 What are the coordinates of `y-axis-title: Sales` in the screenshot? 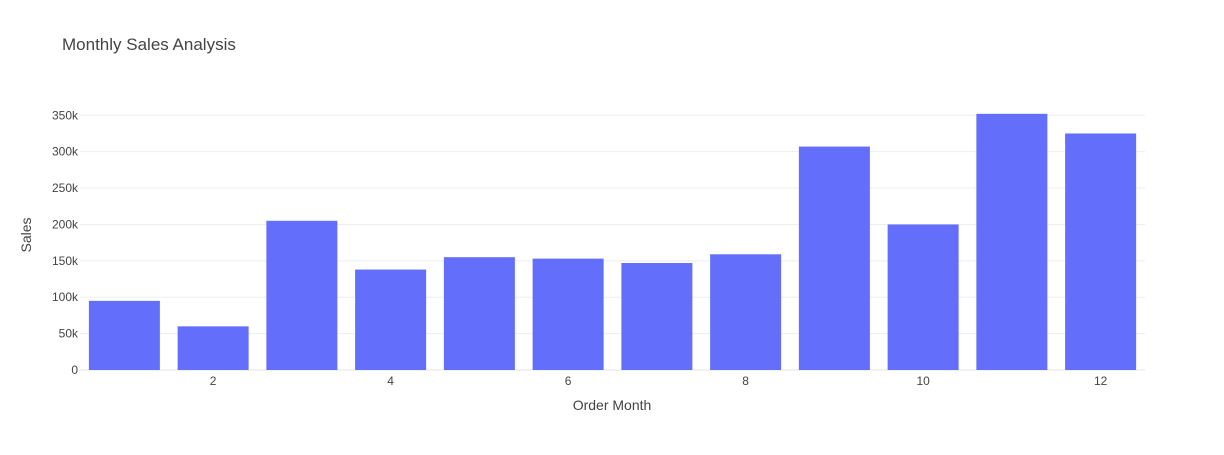 It's located at (26, 234).